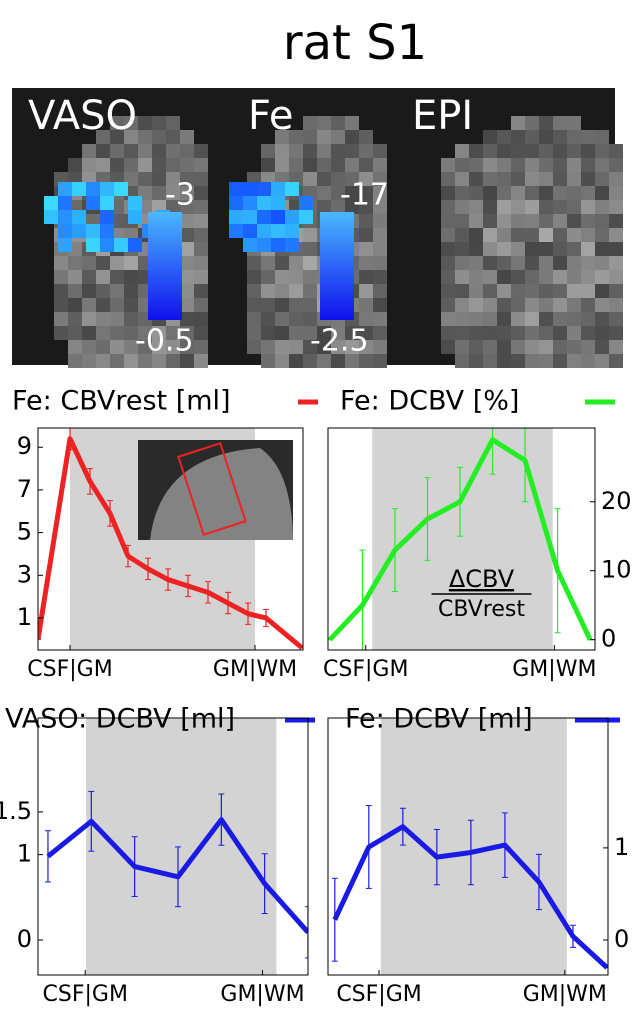 This screenshot has width=633, height=1015. I want to click on x-tick-label: GM|WM, so click(255, 669).